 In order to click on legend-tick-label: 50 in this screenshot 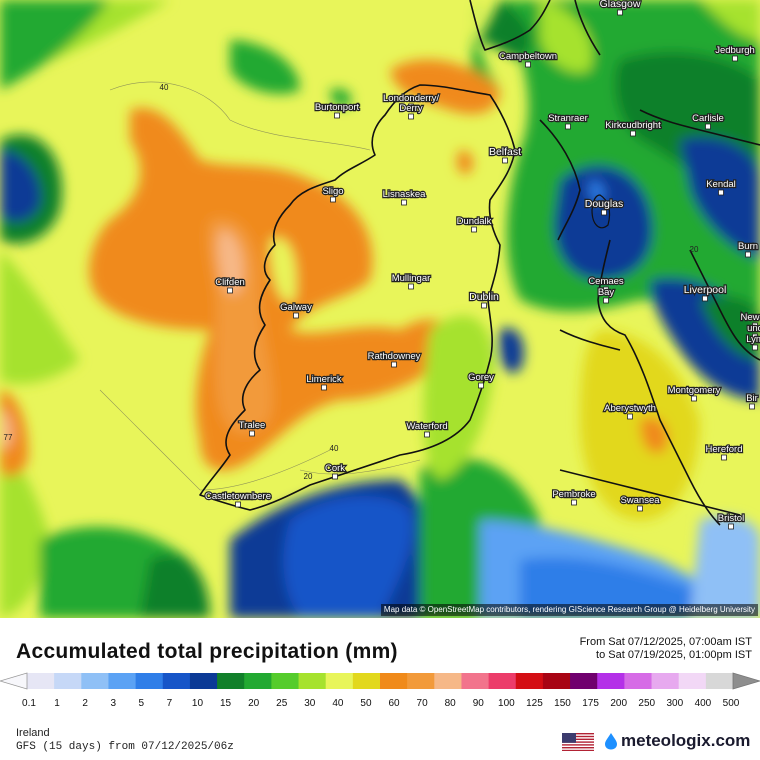, I will do `click(366, 703)`.